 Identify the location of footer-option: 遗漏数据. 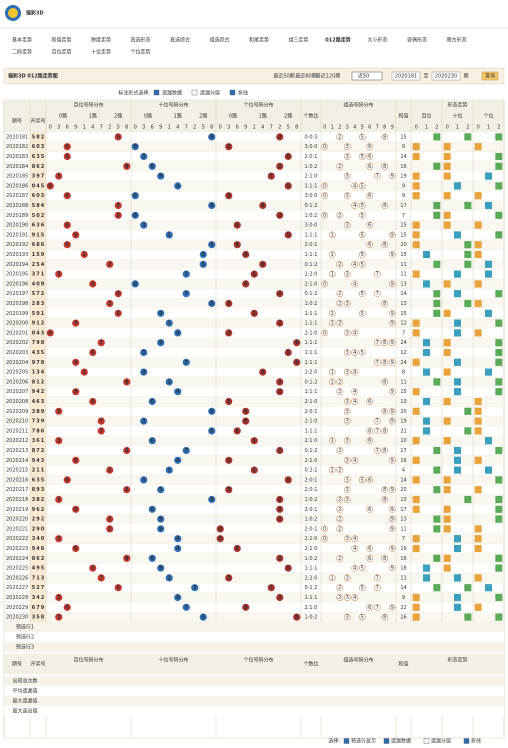
(401, 741).